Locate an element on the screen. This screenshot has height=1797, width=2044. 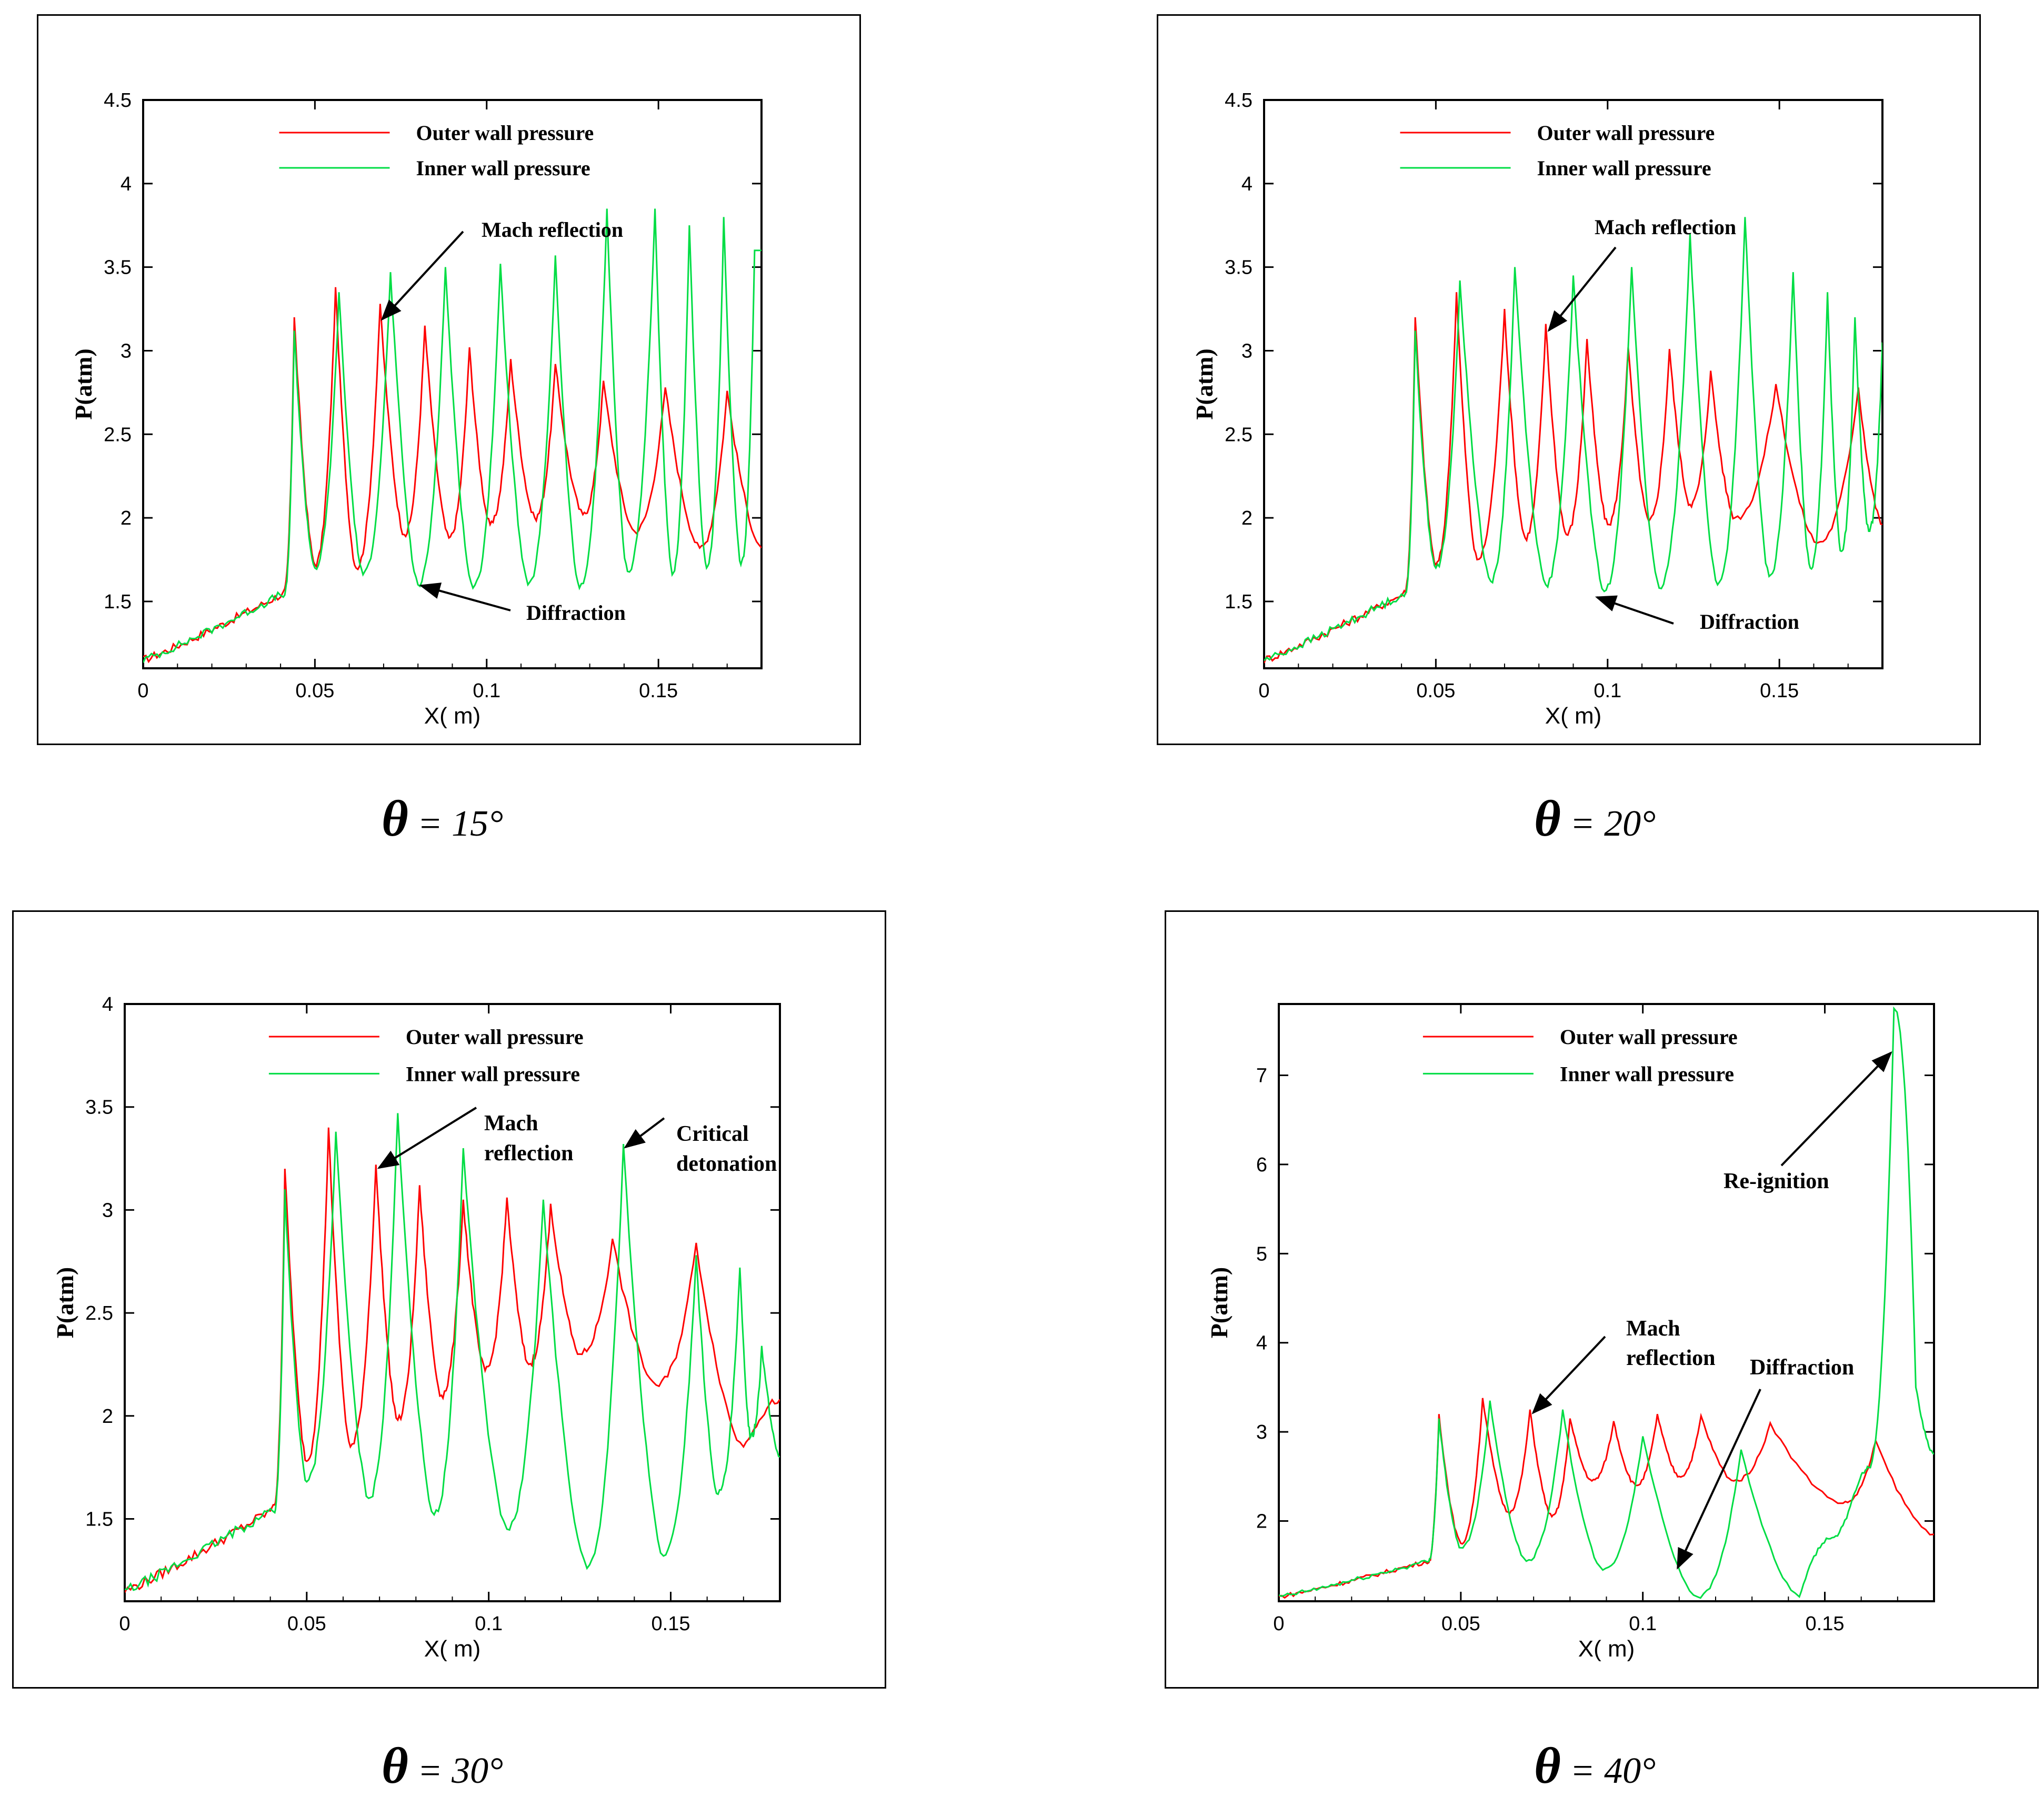
caption-theta-15: θ = 15° is located at coordinates (442, 818).